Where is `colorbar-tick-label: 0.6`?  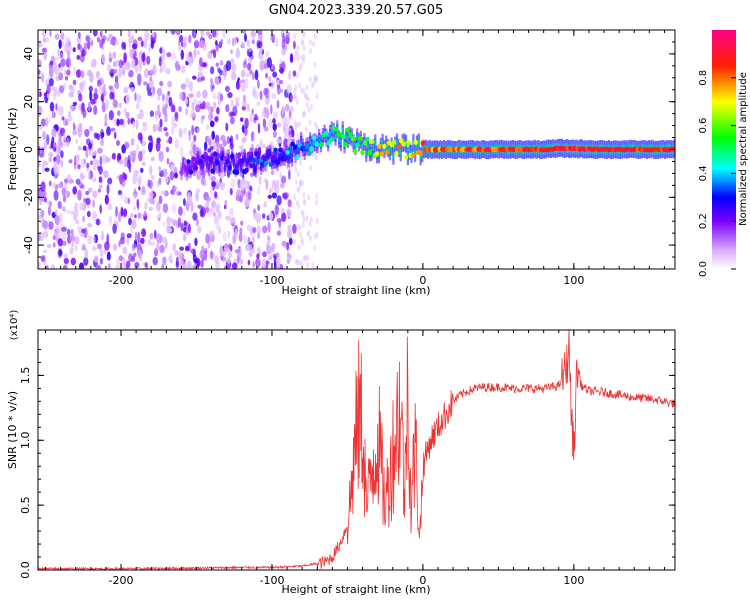 colorbar-tick-label: 0.6 is located at coordinates (703, 126).